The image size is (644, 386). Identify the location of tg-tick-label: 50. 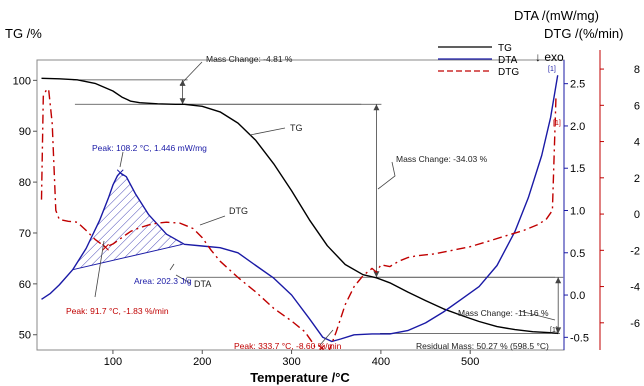
(25, 336).